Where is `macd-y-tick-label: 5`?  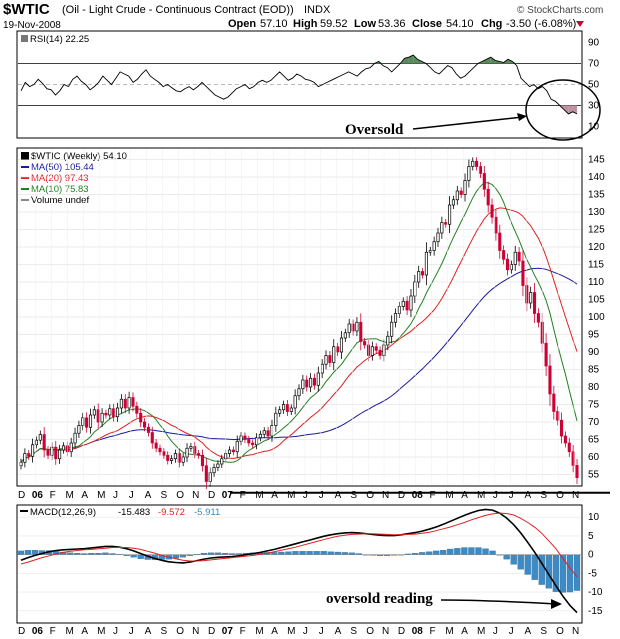
macd-y-tick-label: 5 is located at coordinates (591, 536).